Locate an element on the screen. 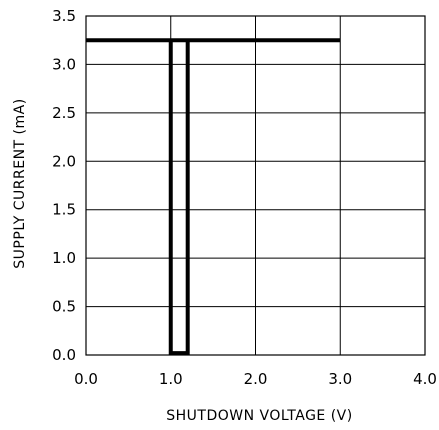 This screenshot has width=439, height=430. x-tick-label: 2.0 is located at coordinates (256, 379).